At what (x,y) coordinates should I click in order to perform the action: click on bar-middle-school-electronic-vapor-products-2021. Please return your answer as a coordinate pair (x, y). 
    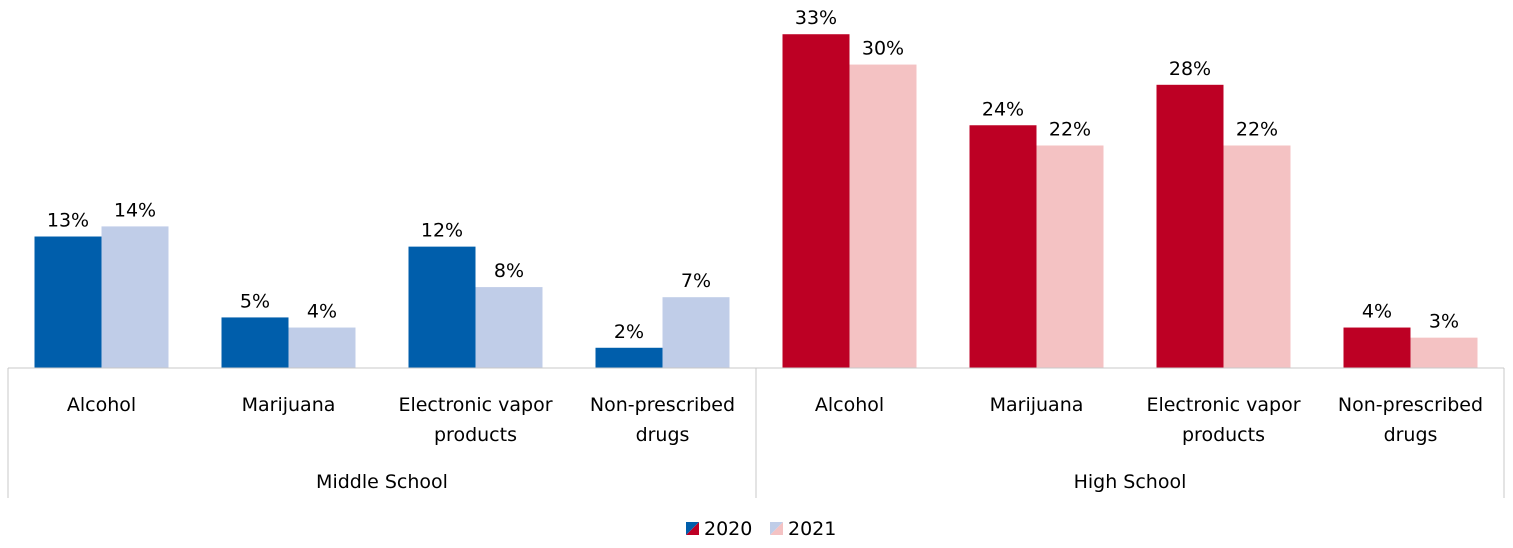
    Looking at the image, I should click on (509, 327).